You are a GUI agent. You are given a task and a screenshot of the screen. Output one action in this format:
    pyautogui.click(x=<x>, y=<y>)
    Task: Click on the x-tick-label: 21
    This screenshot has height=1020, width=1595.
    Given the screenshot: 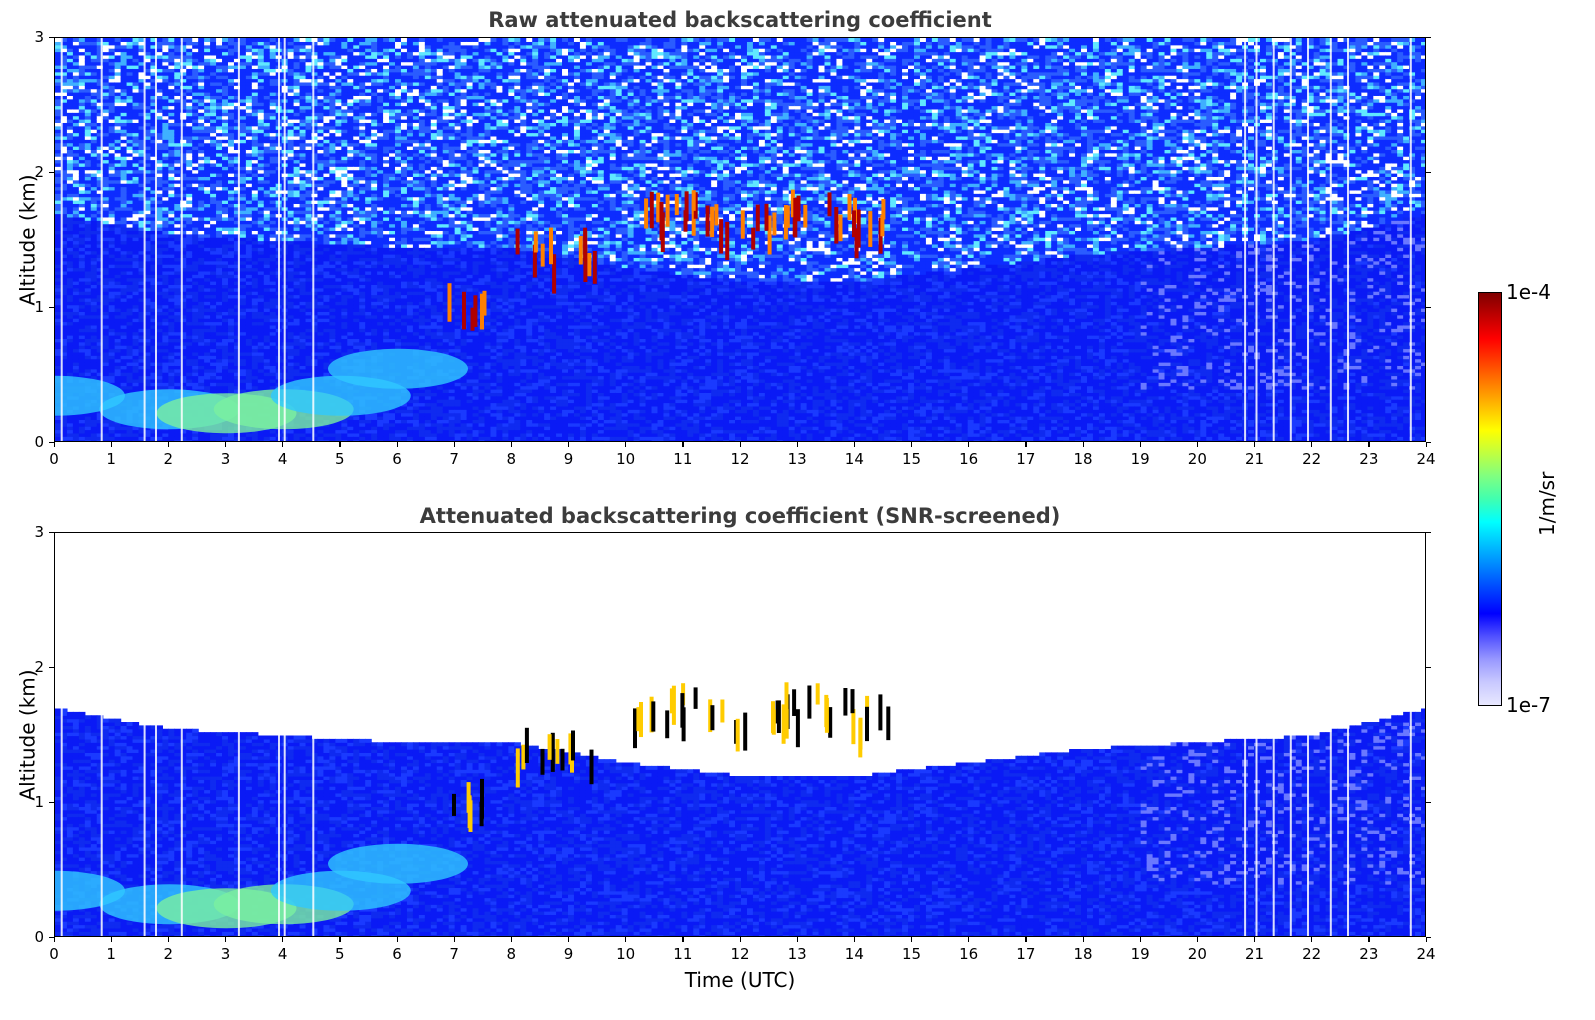 What is the action you would take?
    pyautogui.click(x=1254, y=954)
    